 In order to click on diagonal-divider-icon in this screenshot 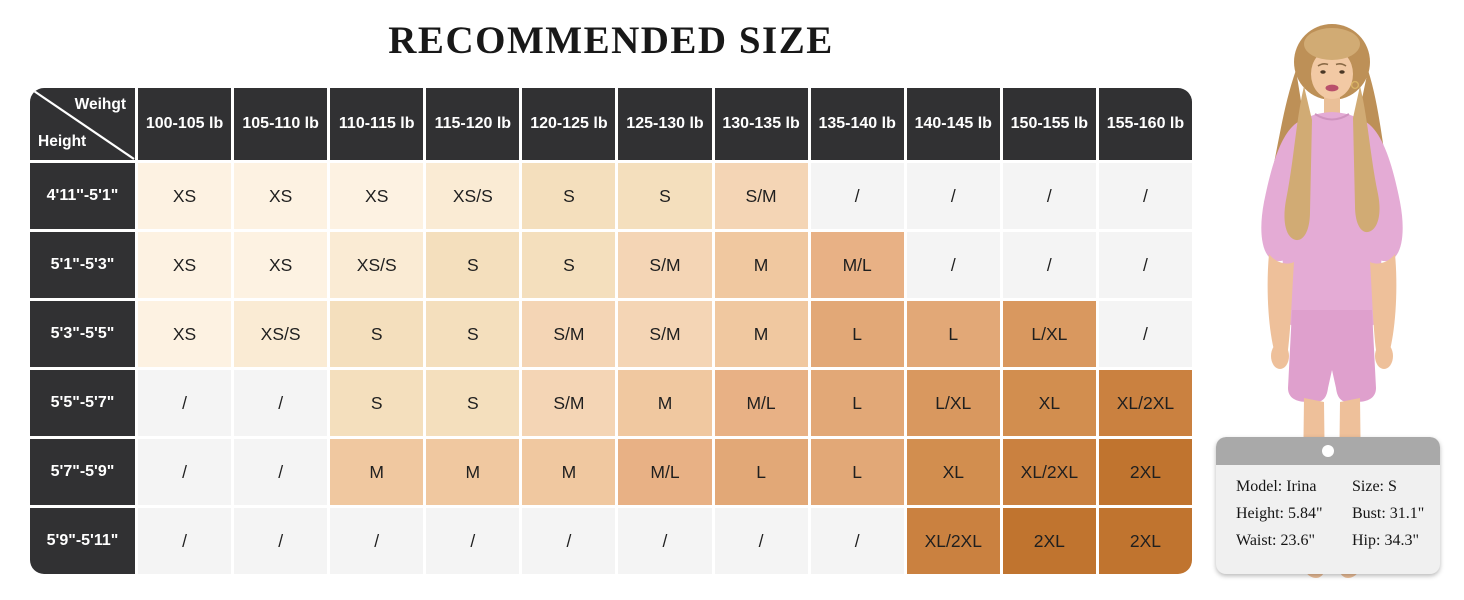, I will do `click(82, 124)`.